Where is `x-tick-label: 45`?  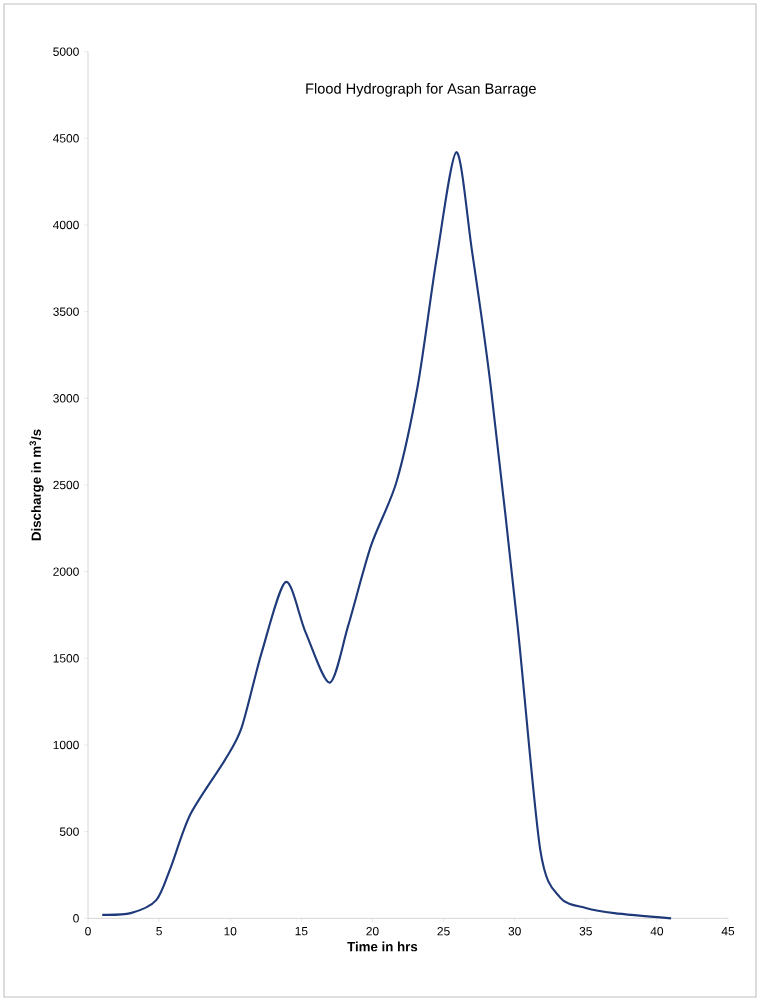
x-tick-label: 45 is located at coordinates (728, 931).